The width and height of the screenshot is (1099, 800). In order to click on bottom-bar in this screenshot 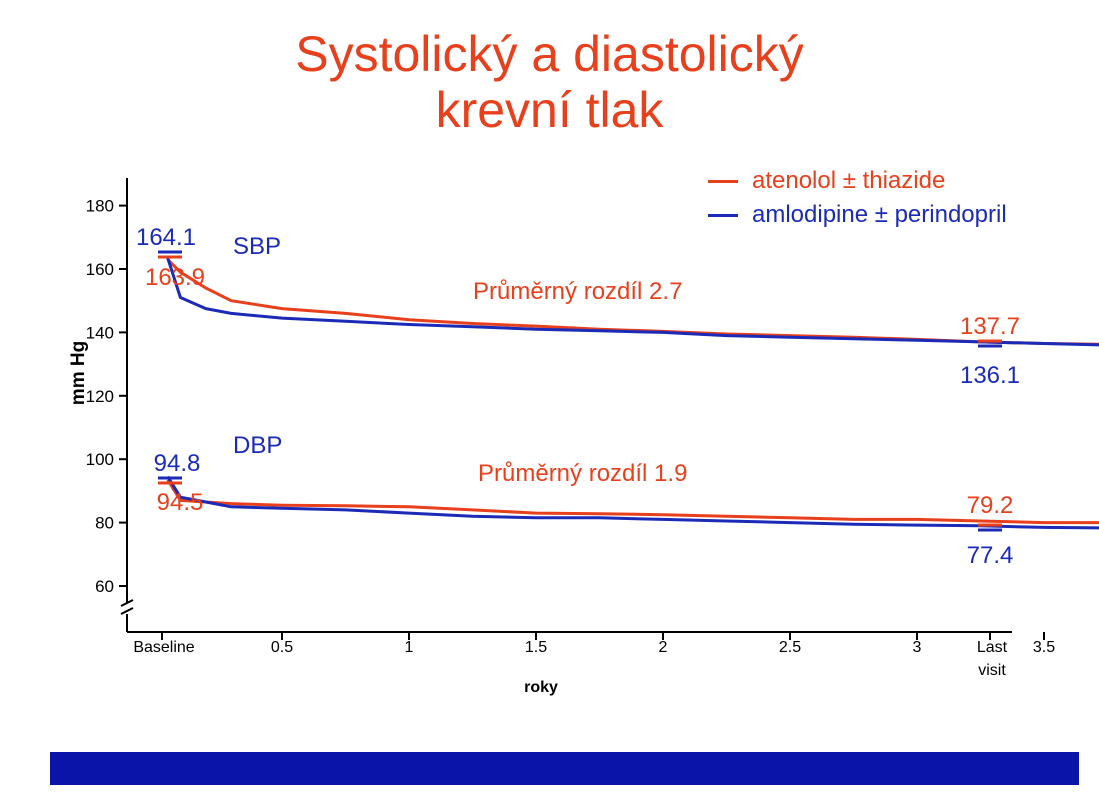, I will do `click(564, 768)`.